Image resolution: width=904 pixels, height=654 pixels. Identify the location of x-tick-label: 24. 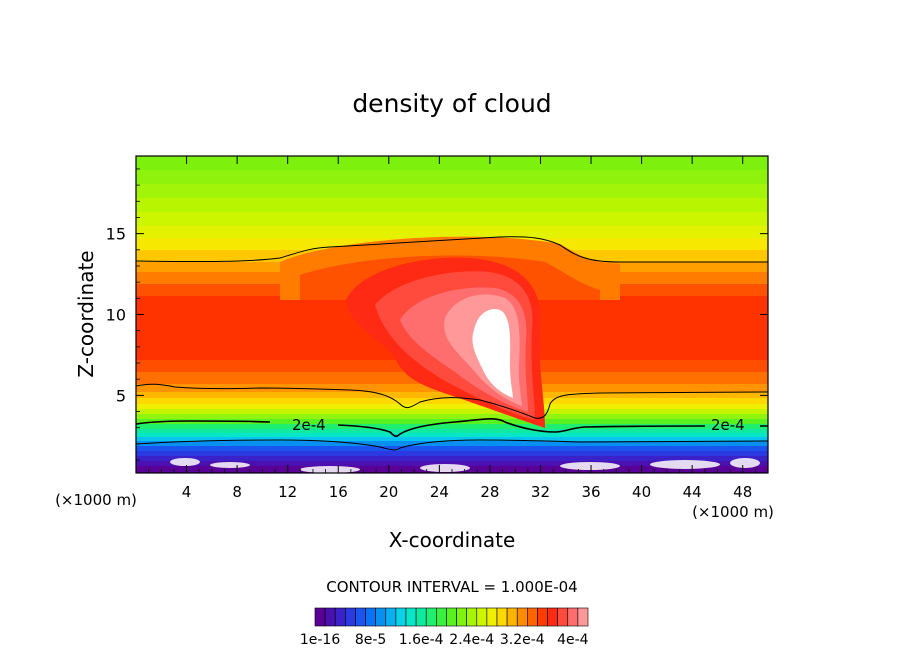
(439, 492).